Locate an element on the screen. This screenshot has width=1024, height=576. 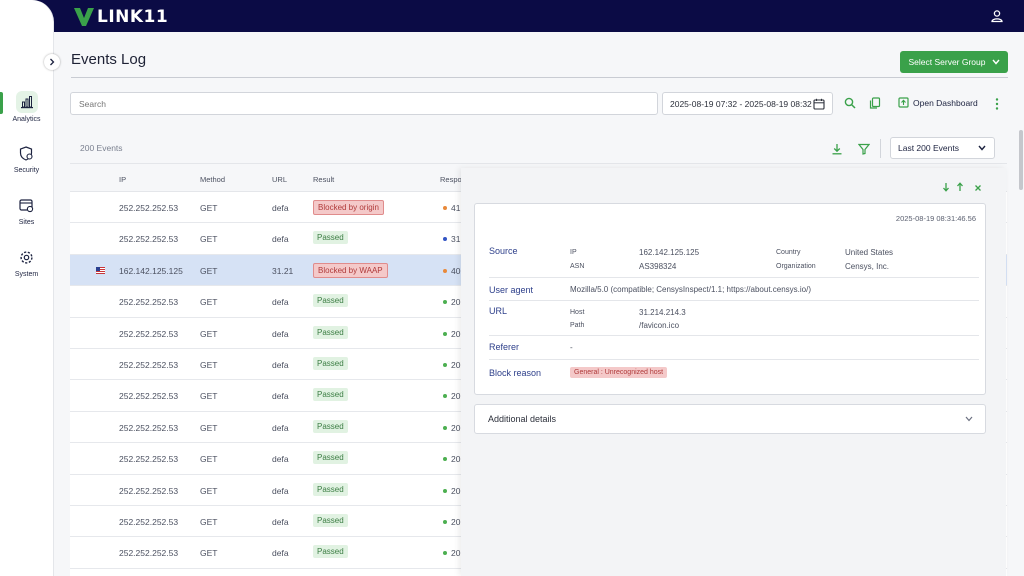
user-agent-label: User agent is located at coordinates (511, 290).